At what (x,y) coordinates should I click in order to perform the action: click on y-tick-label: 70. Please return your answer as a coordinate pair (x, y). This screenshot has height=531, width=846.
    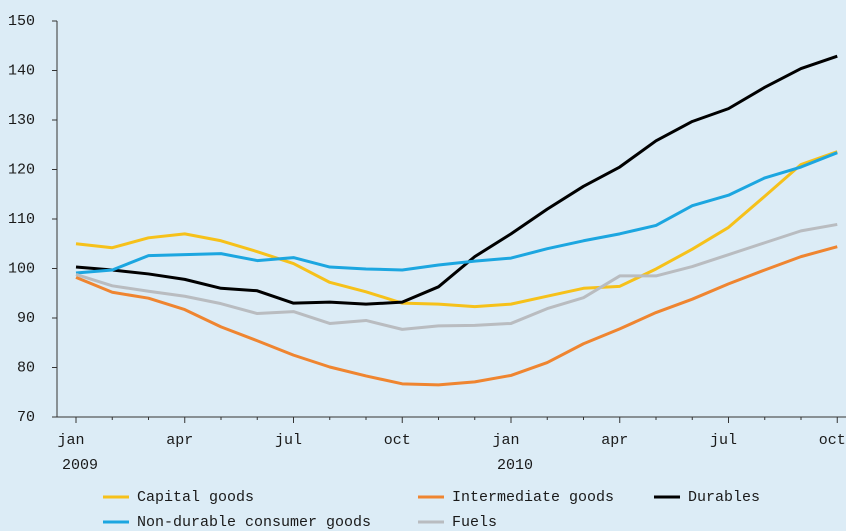
    Looking at the image, I should click on (26, 417).